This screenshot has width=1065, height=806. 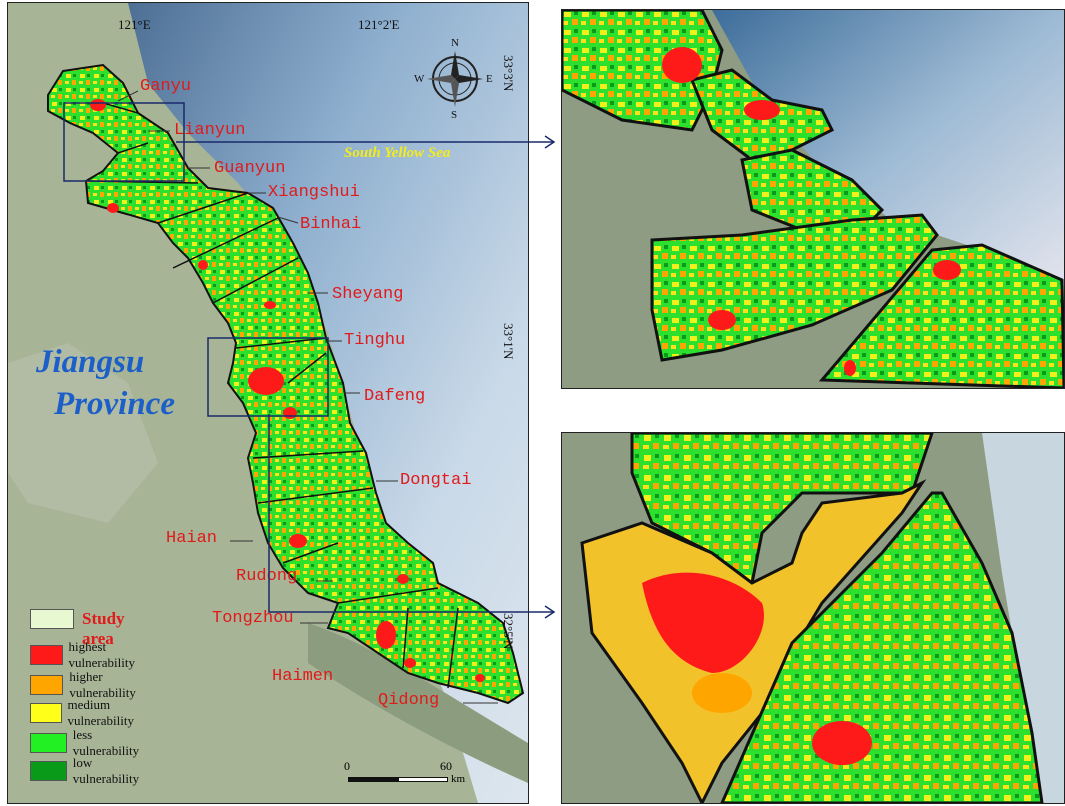 What do you see at coordinates (379, 24) in the screenshot?
I see `longitude-label-2: 121°2'E` at bounding box center [379, 24].